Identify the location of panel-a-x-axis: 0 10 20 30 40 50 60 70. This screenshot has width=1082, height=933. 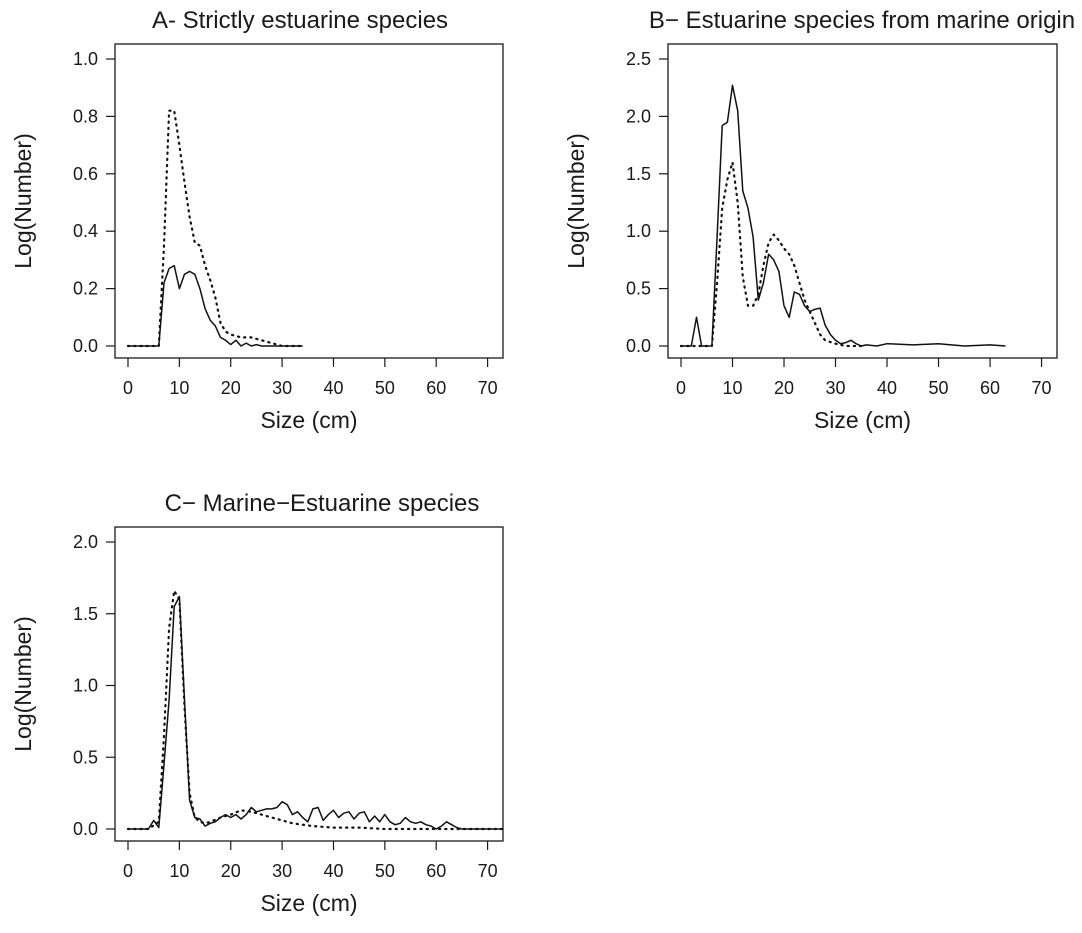
(310, 378).